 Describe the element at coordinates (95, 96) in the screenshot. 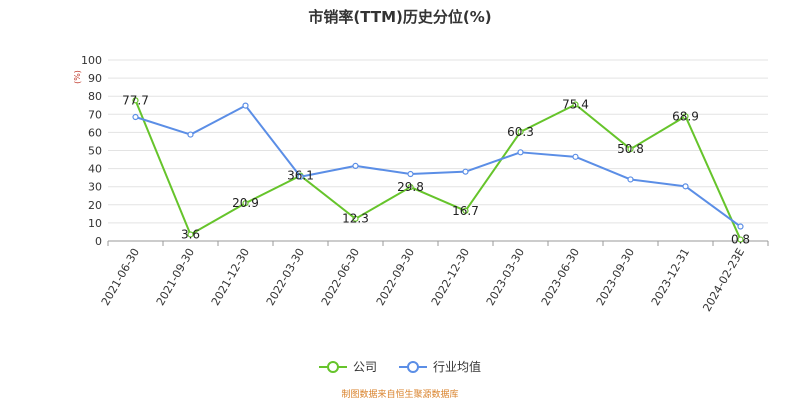

I see `y-tick-label-80: 80` at that location.